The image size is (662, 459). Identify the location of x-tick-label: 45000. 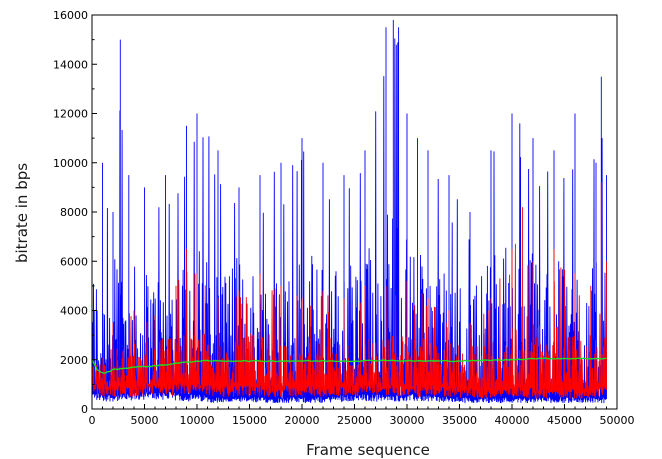
(564, 420).